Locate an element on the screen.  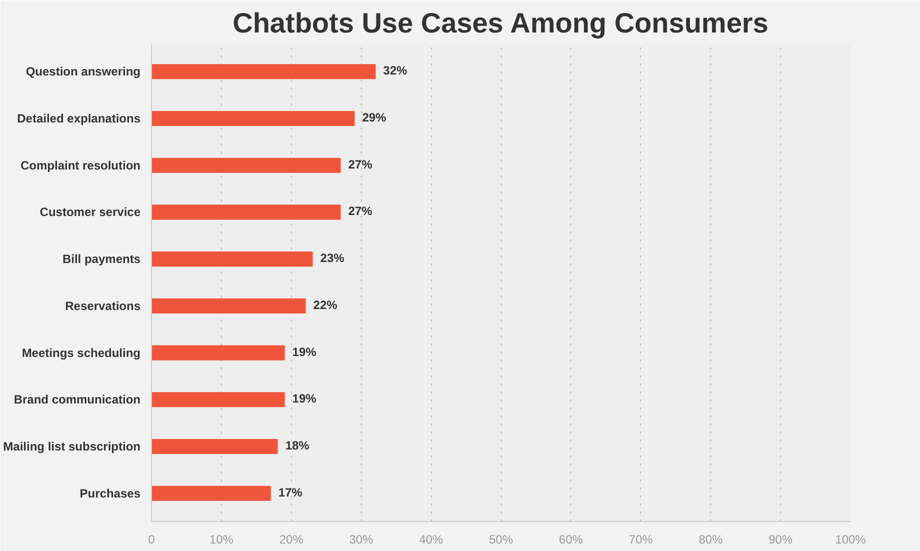
x-tick-label: 0 is located at coordinates (152, 539).